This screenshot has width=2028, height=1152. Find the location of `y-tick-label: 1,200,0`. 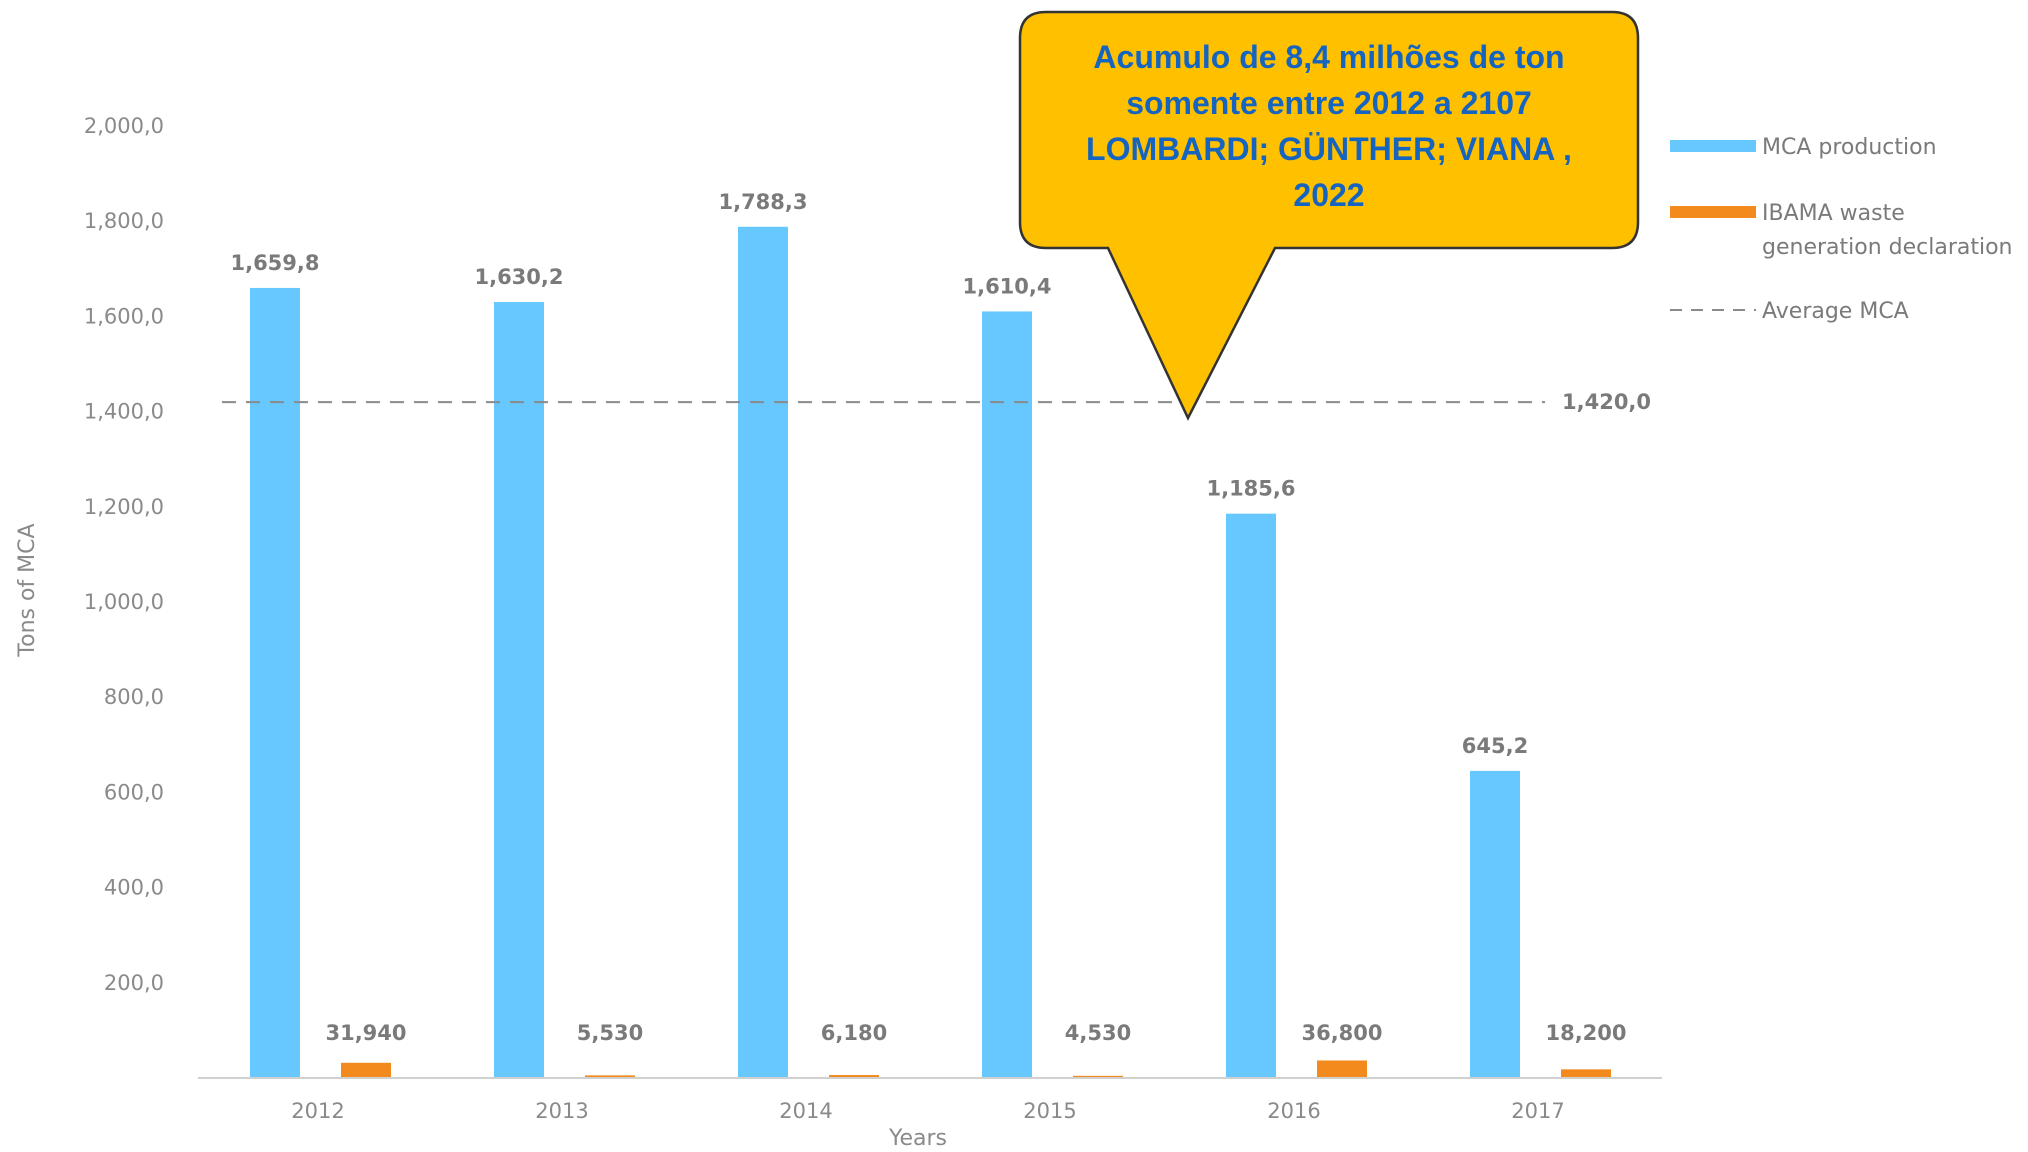

y-tick-label: 1,200,0 is located at coordinates (124, 507).